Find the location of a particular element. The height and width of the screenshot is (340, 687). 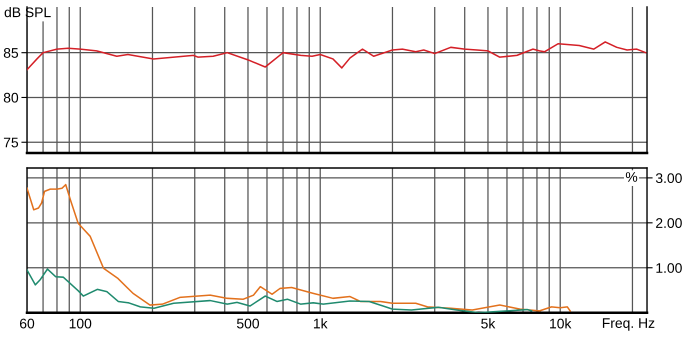

y-tick-label: 1.00 is located at coordinates (669, 268).